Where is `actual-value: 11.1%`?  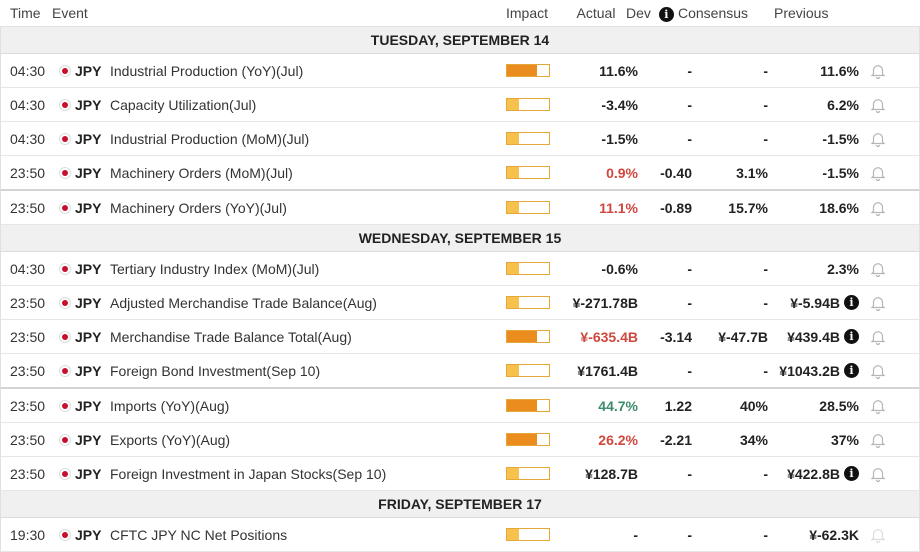
actual-value: 11.1% is located at coordinates (618, 207).